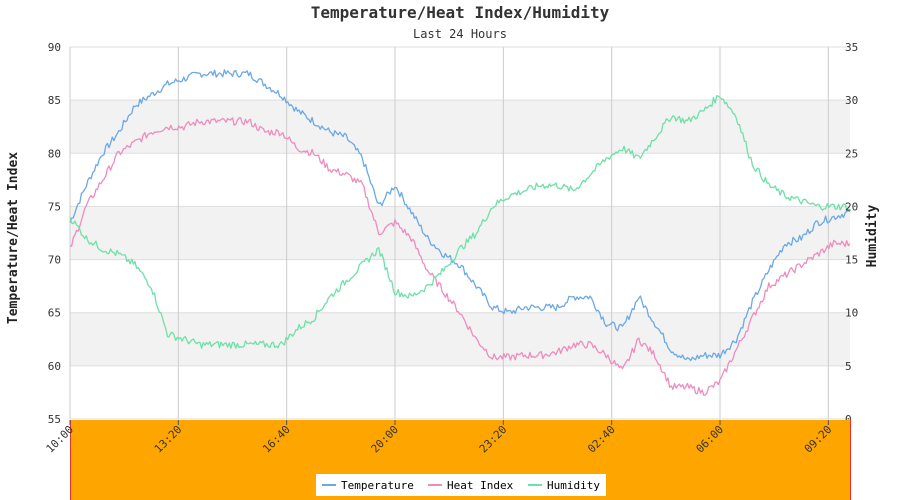 The image size is (920, 500). What do you see at coordinates (54, 100) in the screenshot?
I see `y-left-tick-label: 85` at bounding box center [54, 100].